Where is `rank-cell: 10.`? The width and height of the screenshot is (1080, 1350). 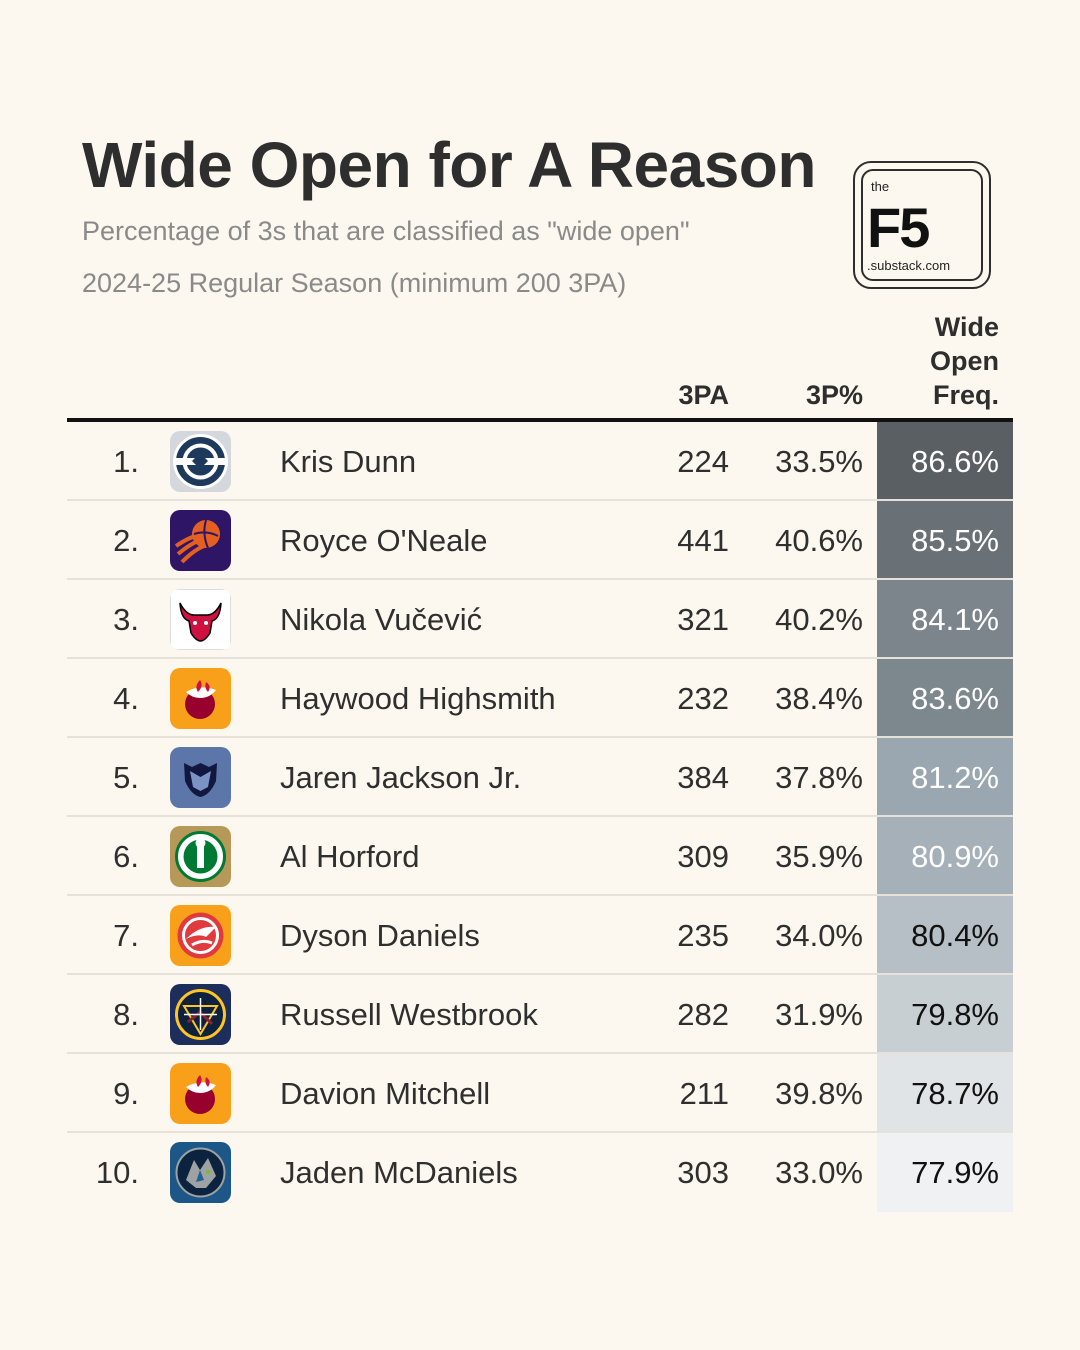 rank-cell: 10. is located at coordinates (117, 1172).